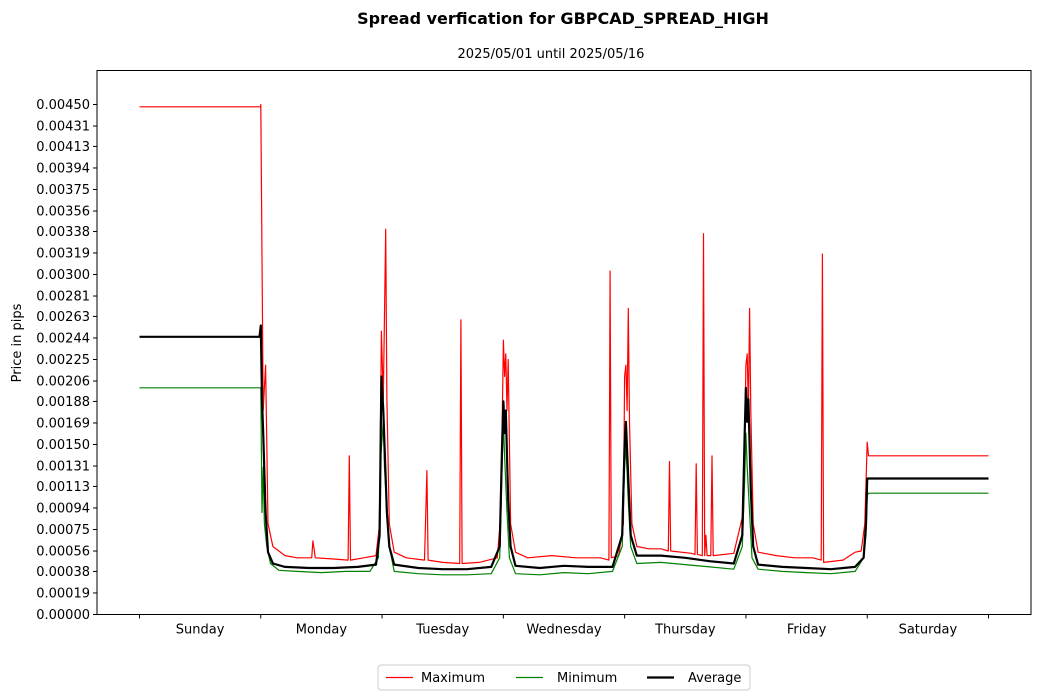 The image size is (1039, 700). Describe the element at coordinates (928, 630) in the screenshot. I see `x-tick-label: Saturday` at that location.